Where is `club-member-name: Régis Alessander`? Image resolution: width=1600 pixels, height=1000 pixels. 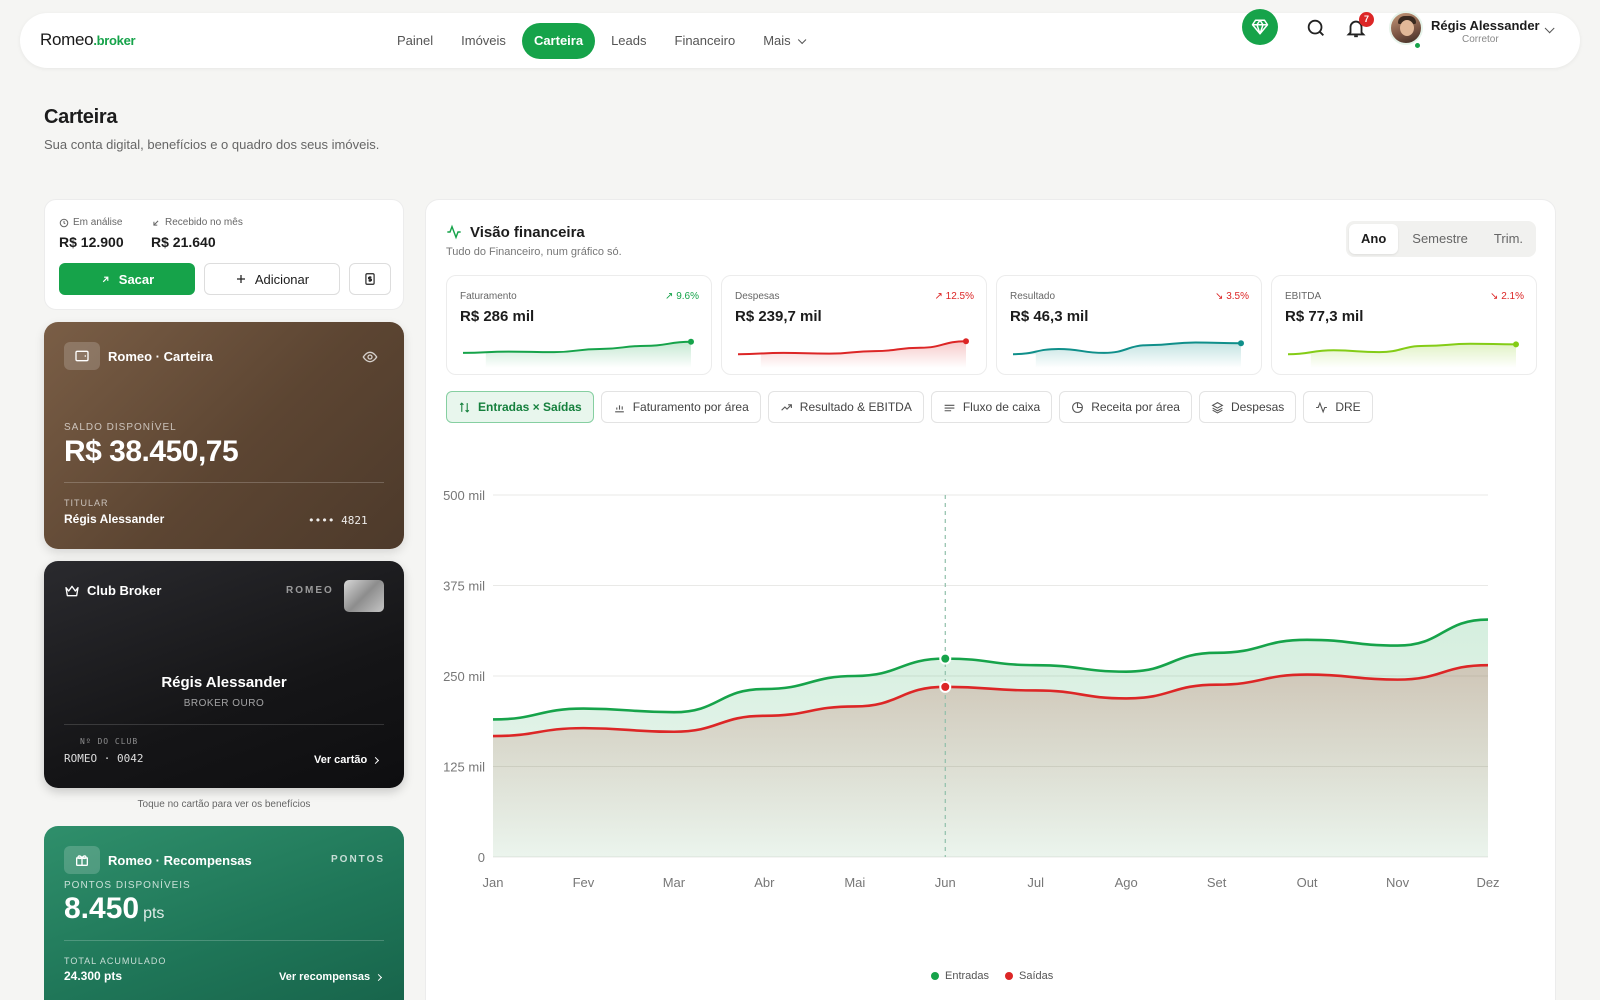 club-member-name: Régis Alessander is located at coordinates (224, 682).